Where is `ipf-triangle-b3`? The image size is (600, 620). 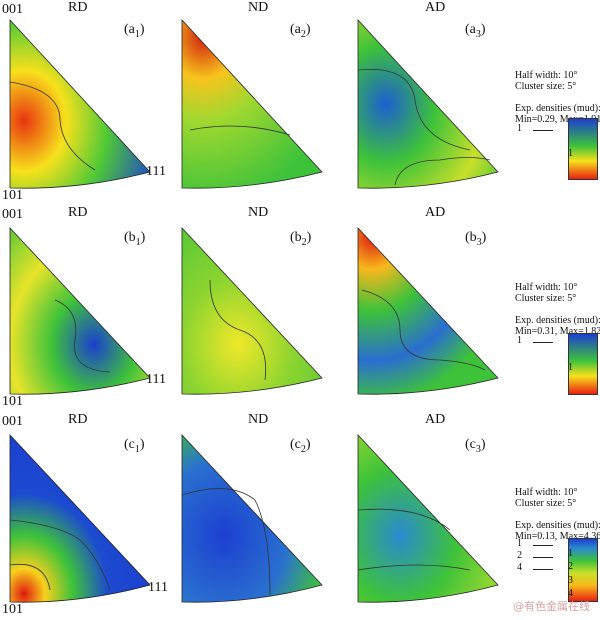
ipf-triangle-b3 is located at coordinates (428, 310).